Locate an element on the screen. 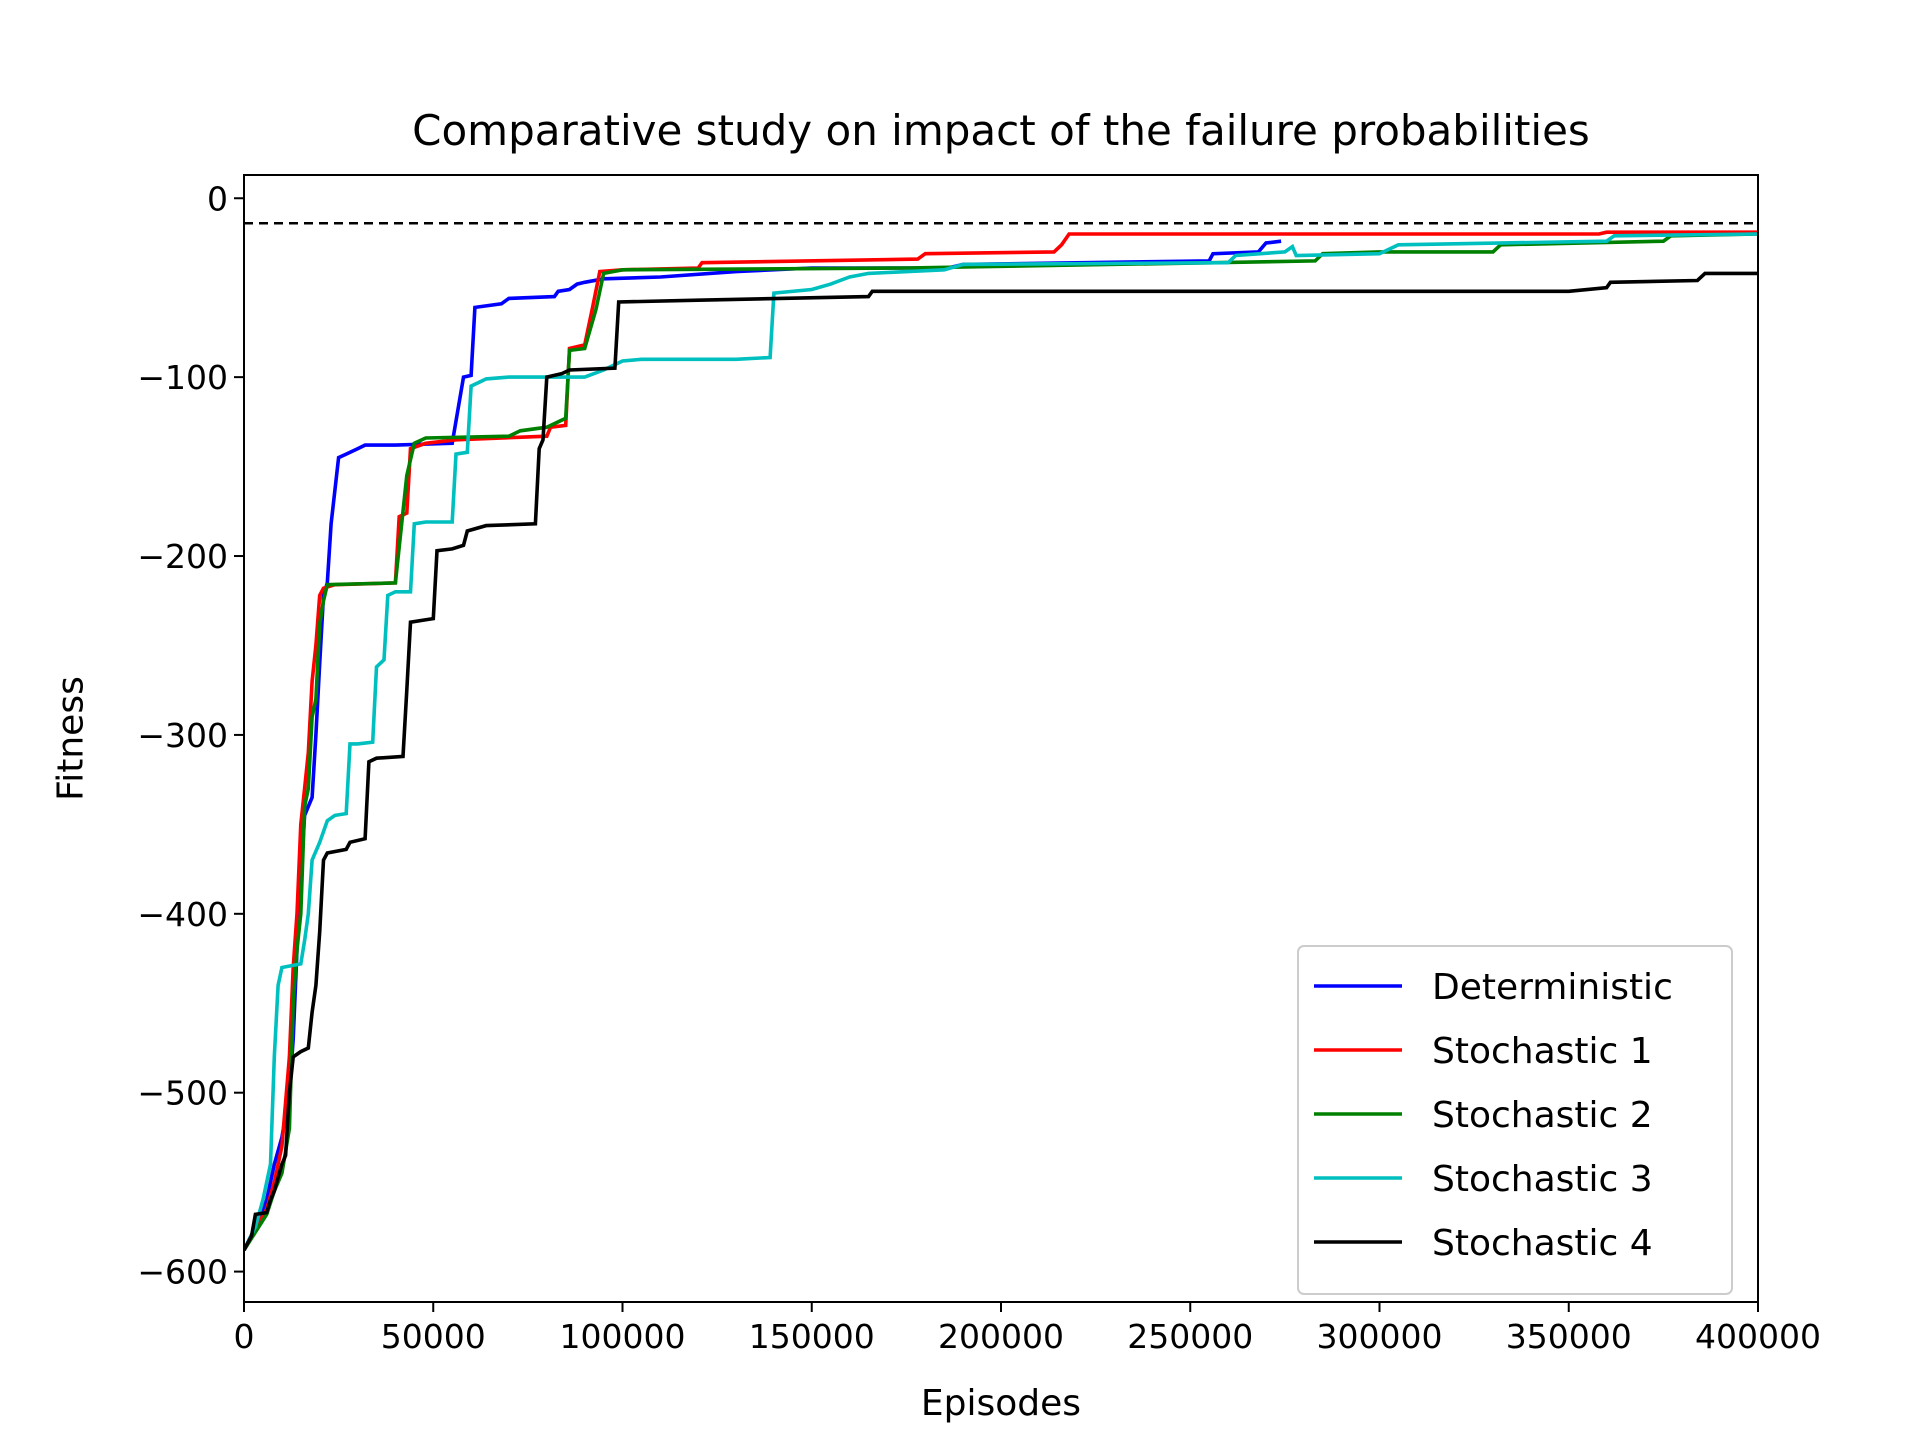 The width and height of the screenshot is (1920, 1440). legend-label: Deterministic is located at coordinates (1552, 987).